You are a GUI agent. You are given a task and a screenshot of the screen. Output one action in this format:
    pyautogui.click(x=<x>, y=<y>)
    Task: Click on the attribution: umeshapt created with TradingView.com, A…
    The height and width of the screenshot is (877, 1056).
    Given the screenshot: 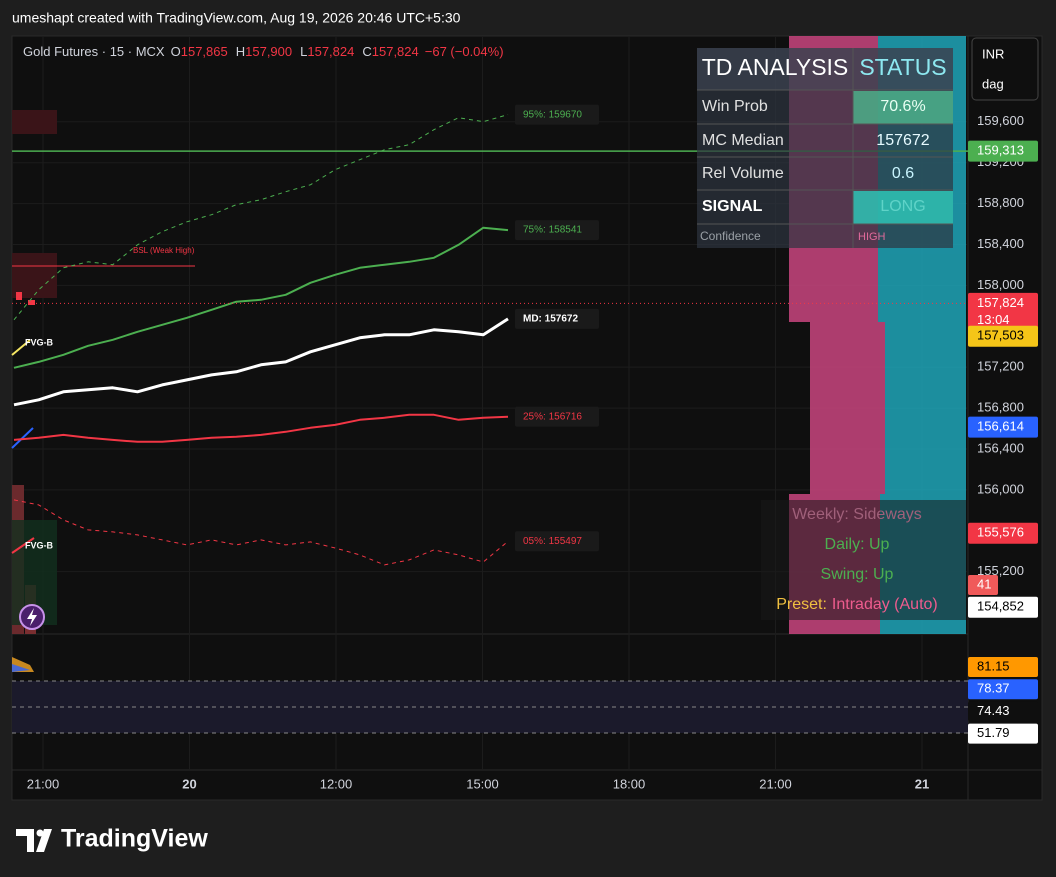 What is the action you would take?
    pyautogui.click(x=236, y=18)
    